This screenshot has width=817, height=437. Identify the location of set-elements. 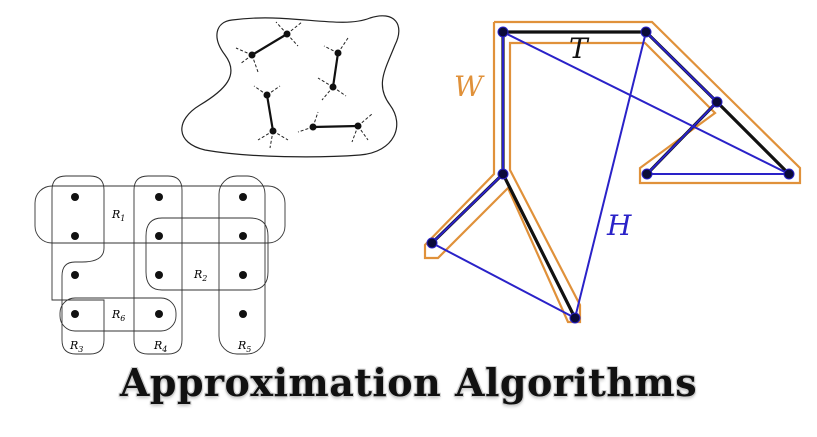
(159, 255).